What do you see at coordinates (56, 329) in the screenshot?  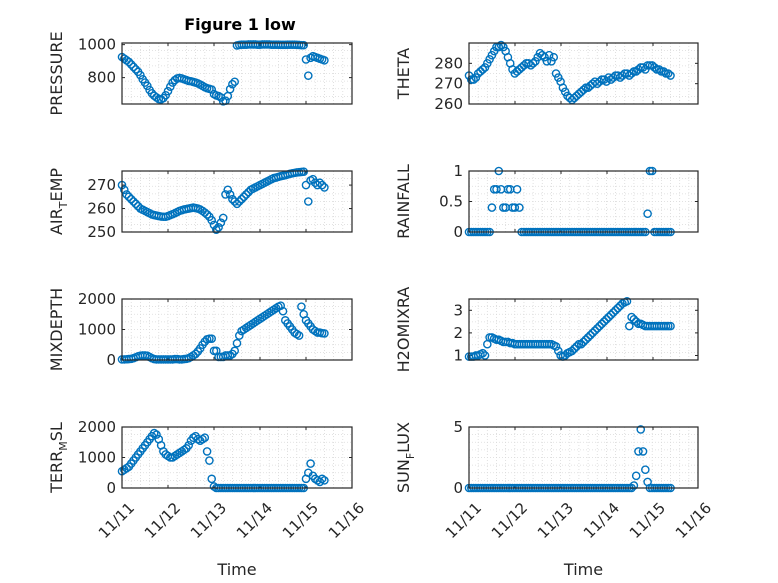 I see `ylabel-mixdepth: MIXDEPTH` at bounding box center [56, 329].